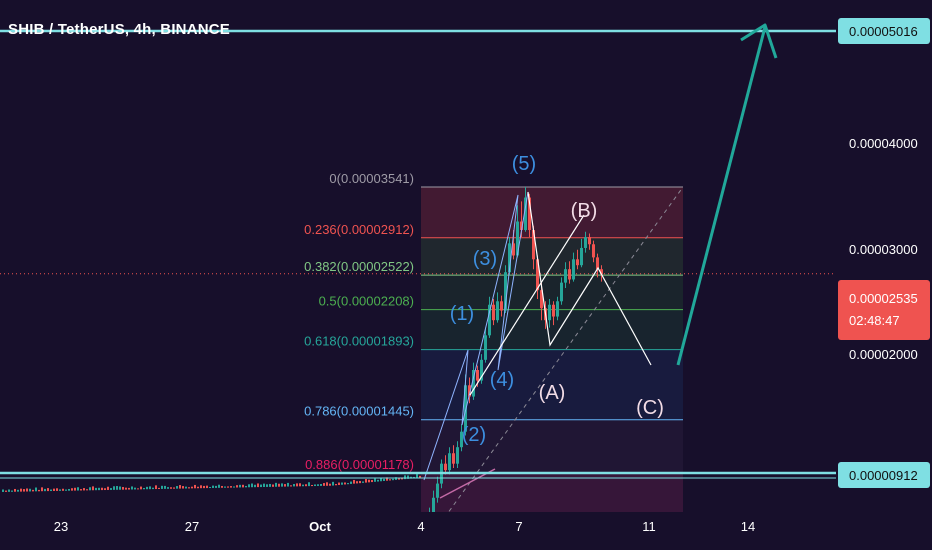 The image size is (932, 550). Describe the element at coordinates (552, 292) in the screenshot. I see `fib-band` at that location.